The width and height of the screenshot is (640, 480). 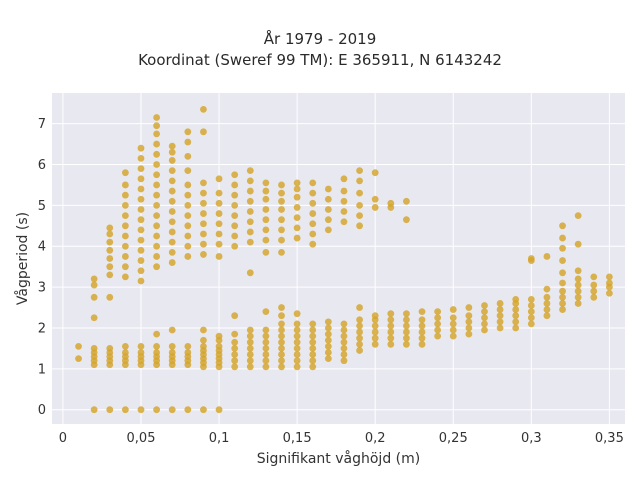 I want to click on x-tick-label: 0,1, so click(x=219, y=438).